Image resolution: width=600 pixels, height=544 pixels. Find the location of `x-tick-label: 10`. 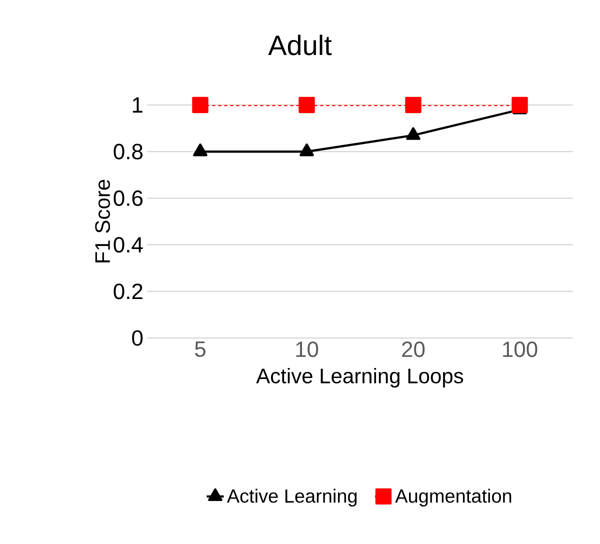

x-tick-label: 10 is located at coordinates (307, 350).